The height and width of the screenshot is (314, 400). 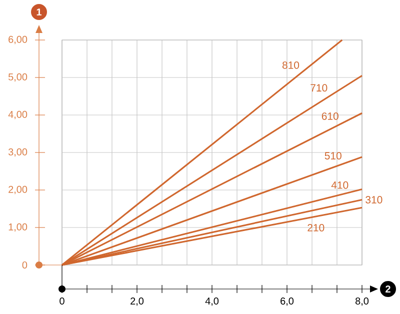 I want to click on series-label: 510, so click(x=333, y=156).